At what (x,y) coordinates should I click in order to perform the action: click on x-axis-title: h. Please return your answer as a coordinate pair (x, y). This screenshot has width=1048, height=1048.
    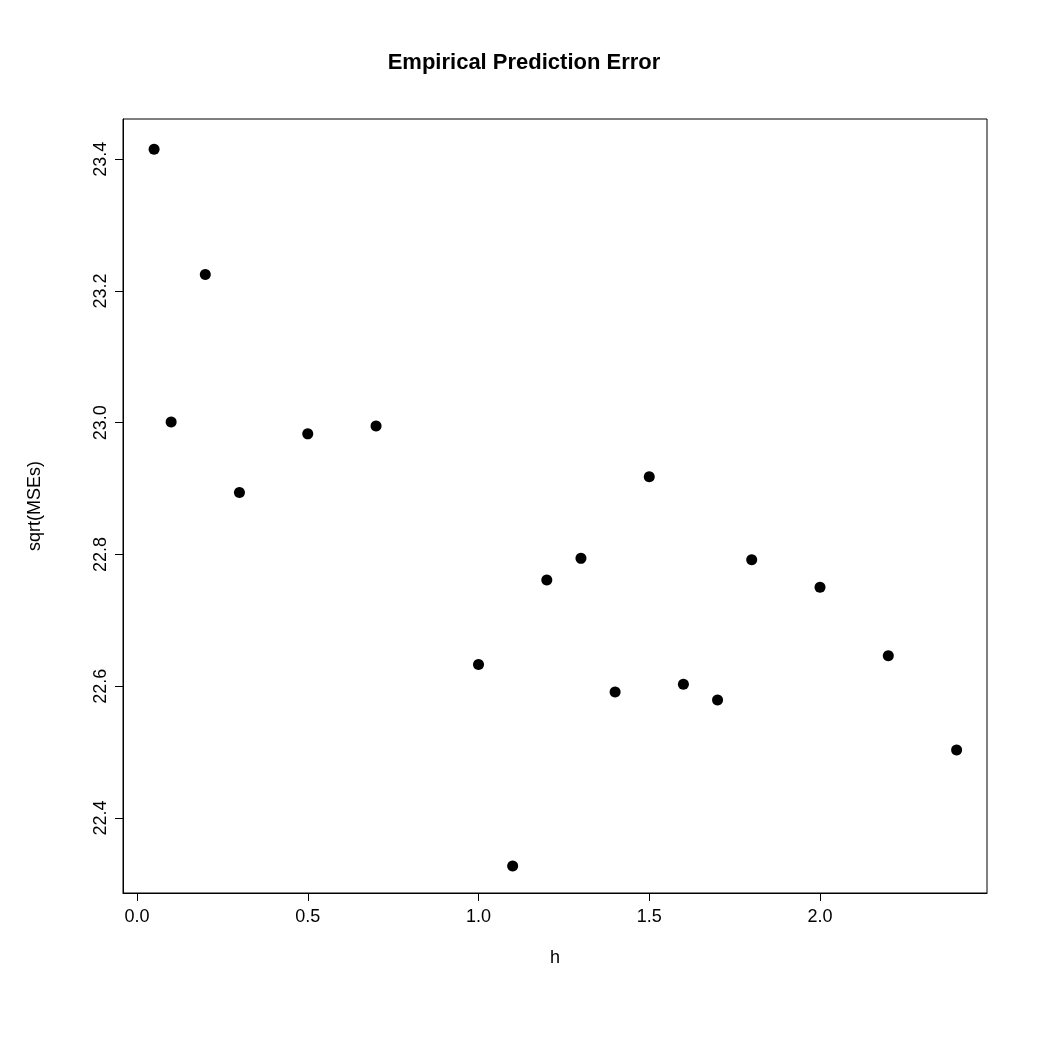
    Looking at the image, I should click on (555, 957).